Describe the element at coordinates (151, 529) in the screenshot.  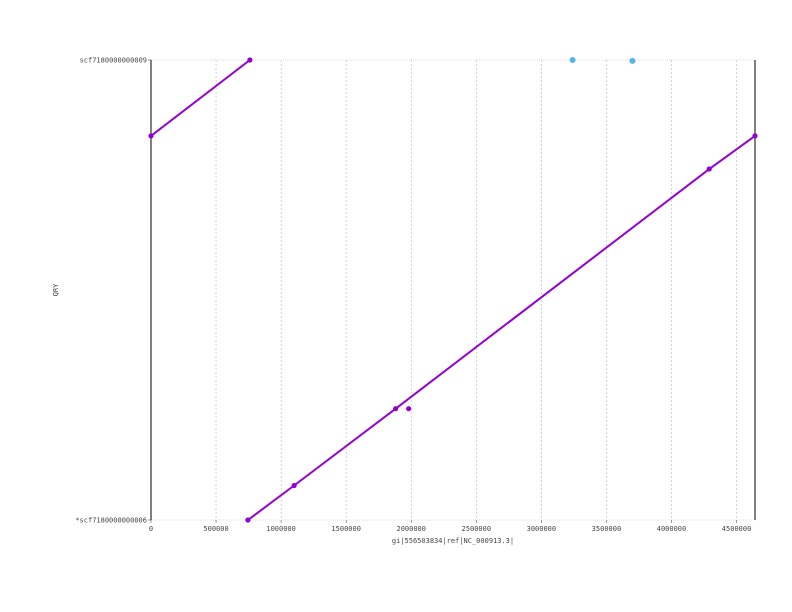
I see `x-tick-label: 0` at that location.